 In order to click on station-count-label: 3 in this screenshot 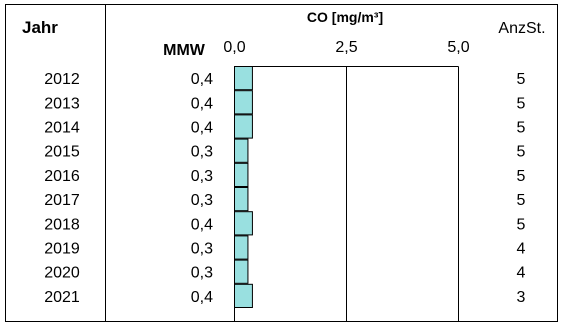, I will do `click(521, 297)`.